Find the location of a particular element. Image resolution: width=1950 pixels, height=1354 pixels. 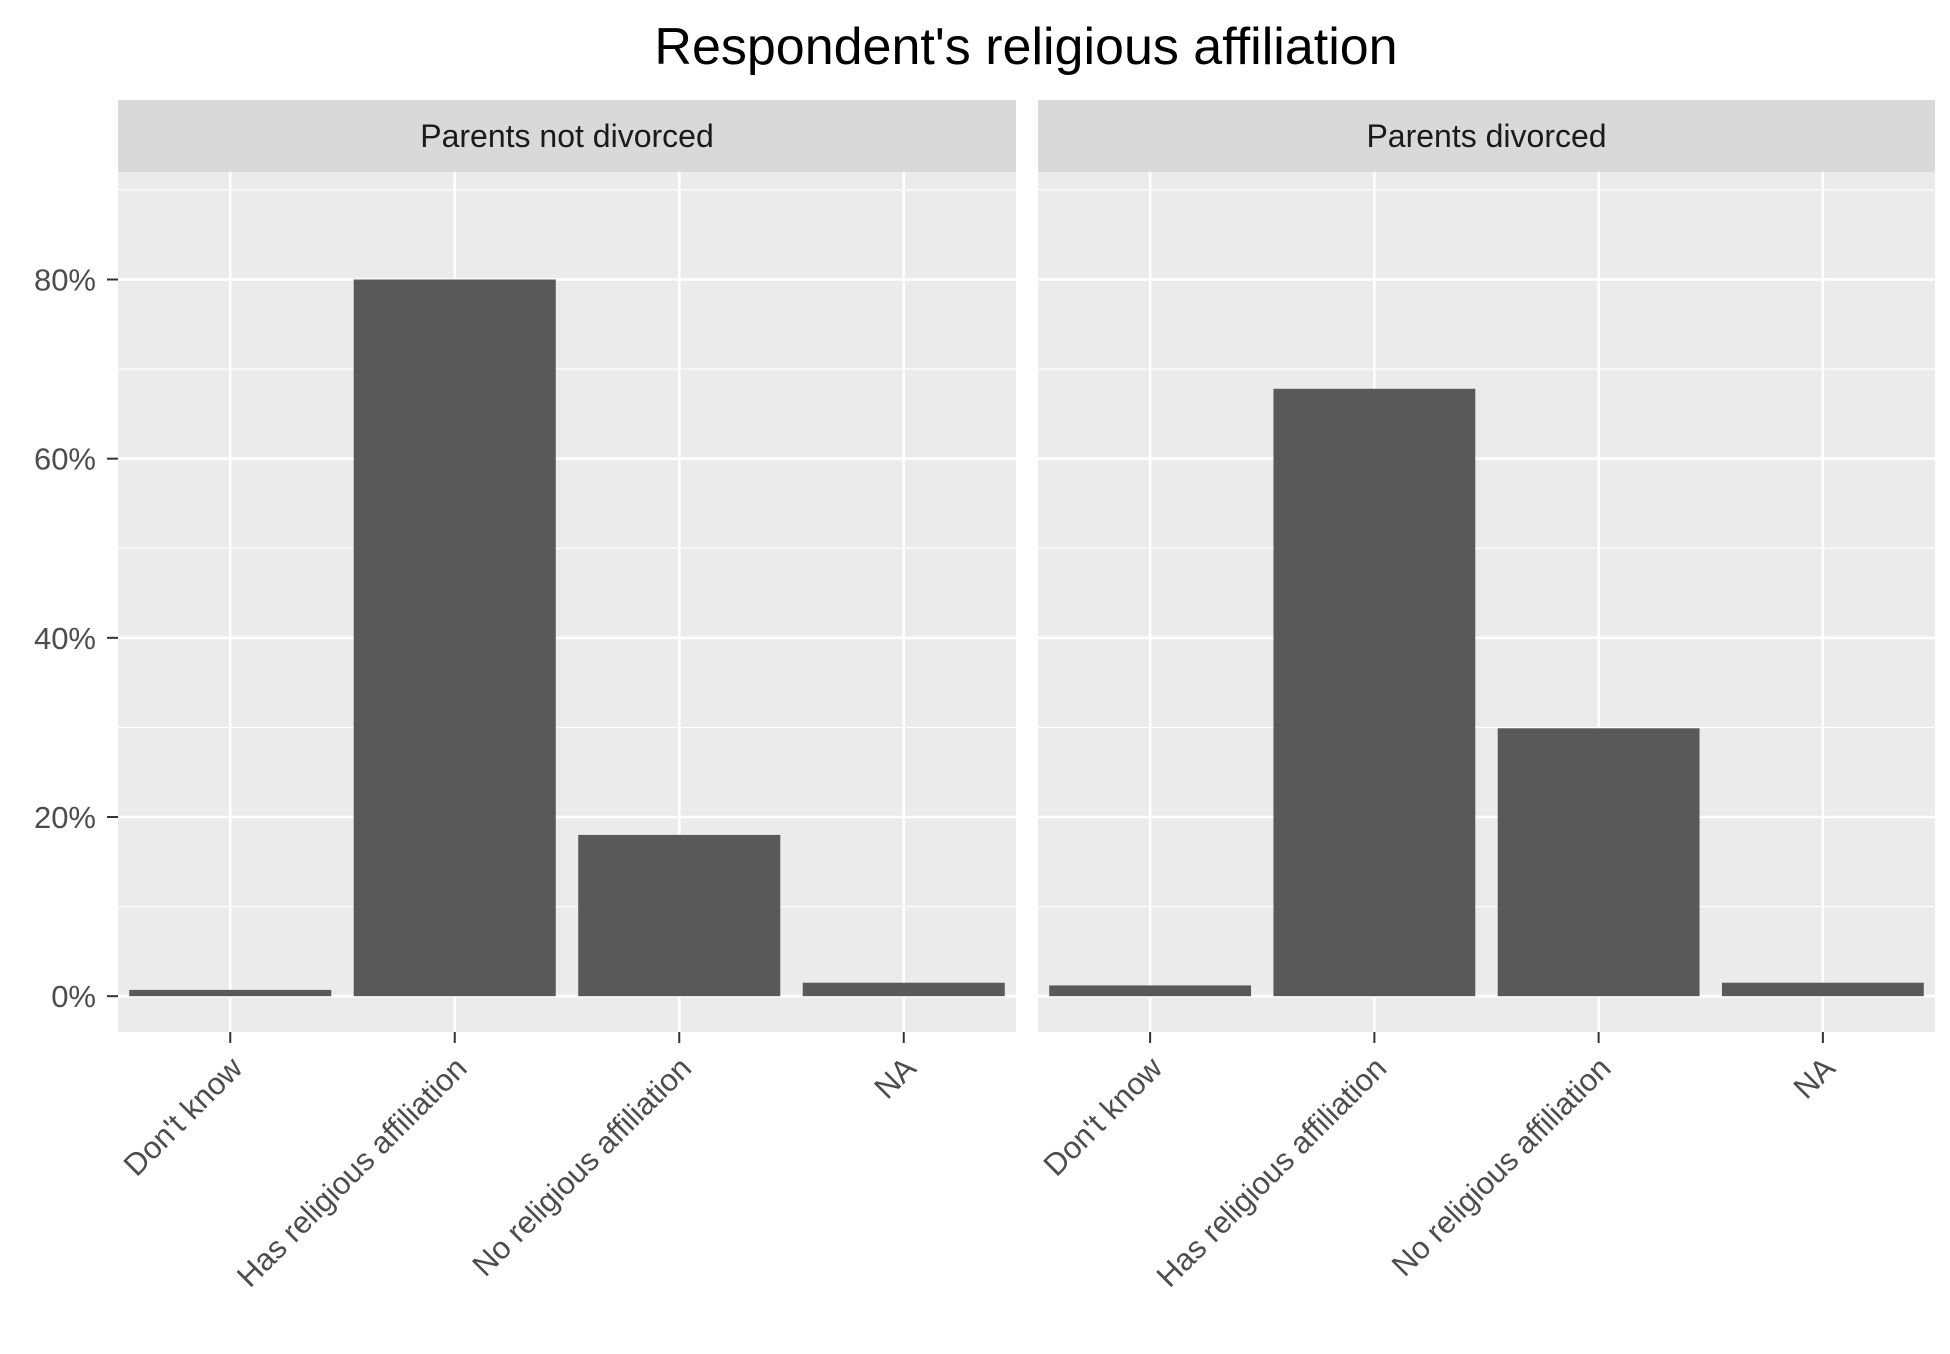

y-tick-label: 40% is located at coordinates (65, 638).